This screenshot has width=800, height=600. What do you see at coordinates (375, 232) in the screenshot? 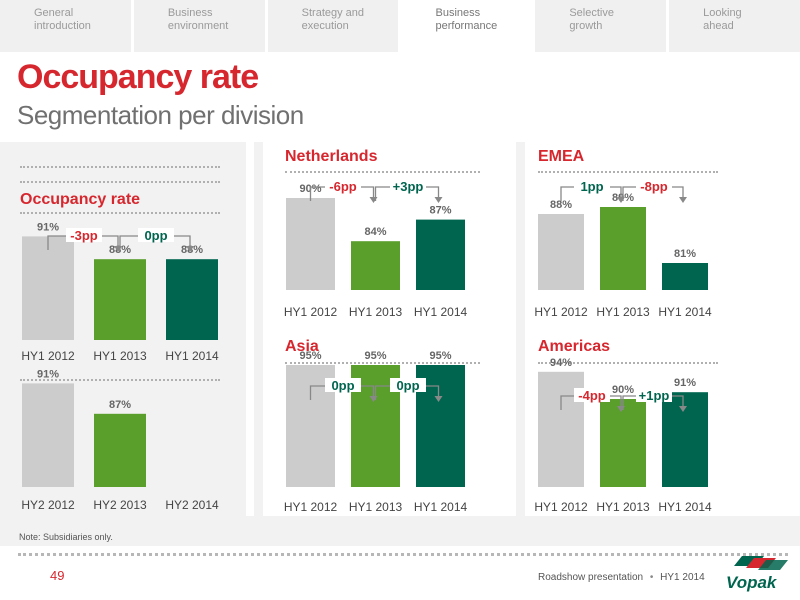
I see `bar-value-label: 84%` at bounding box center [375, 232].